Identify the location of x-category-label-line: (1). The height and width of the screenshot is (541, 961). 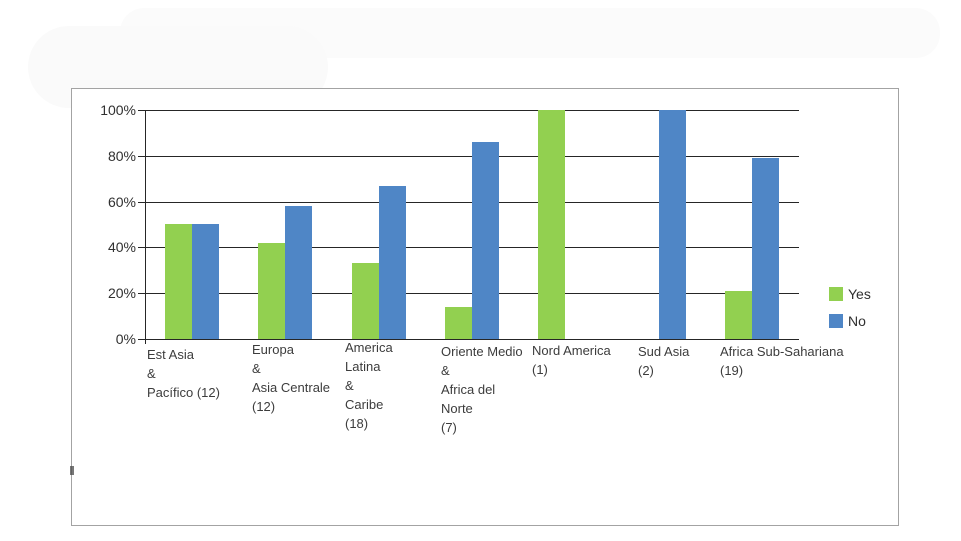
(540, 369).